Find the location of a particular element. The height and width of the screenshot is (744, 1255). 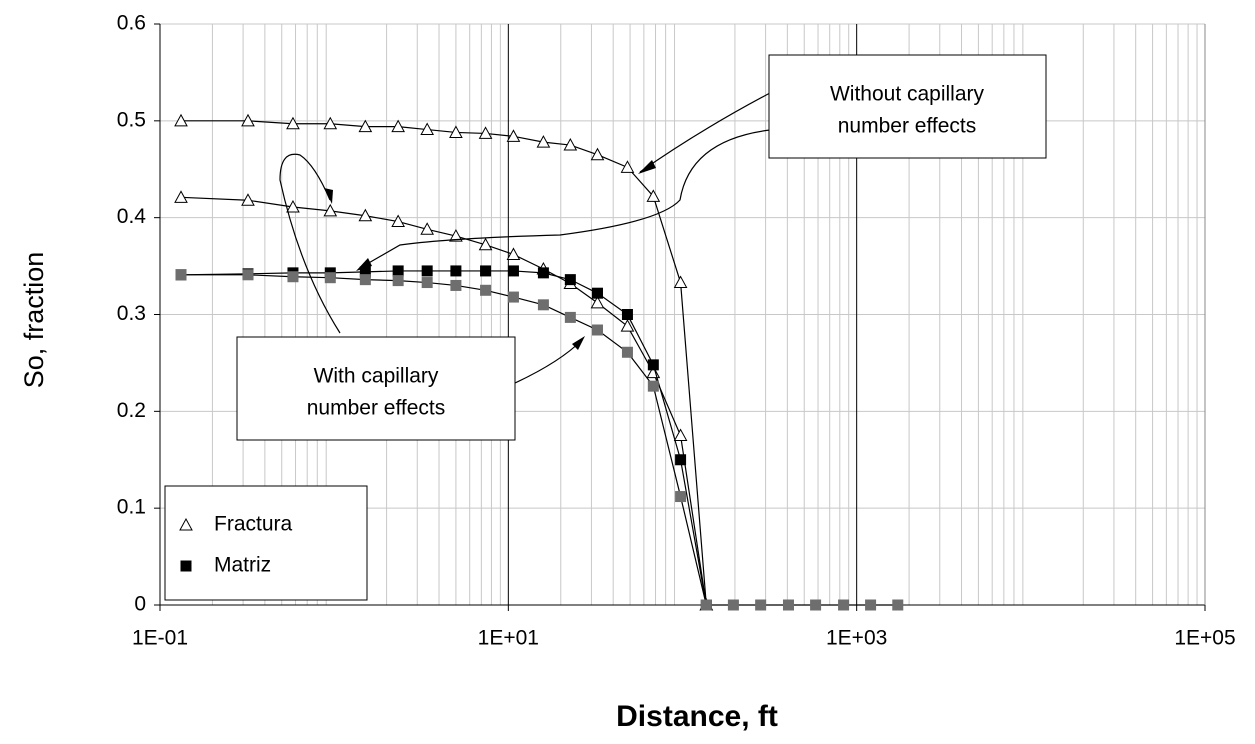

y-tick-label: 0 is located at coordinates (140, 604).